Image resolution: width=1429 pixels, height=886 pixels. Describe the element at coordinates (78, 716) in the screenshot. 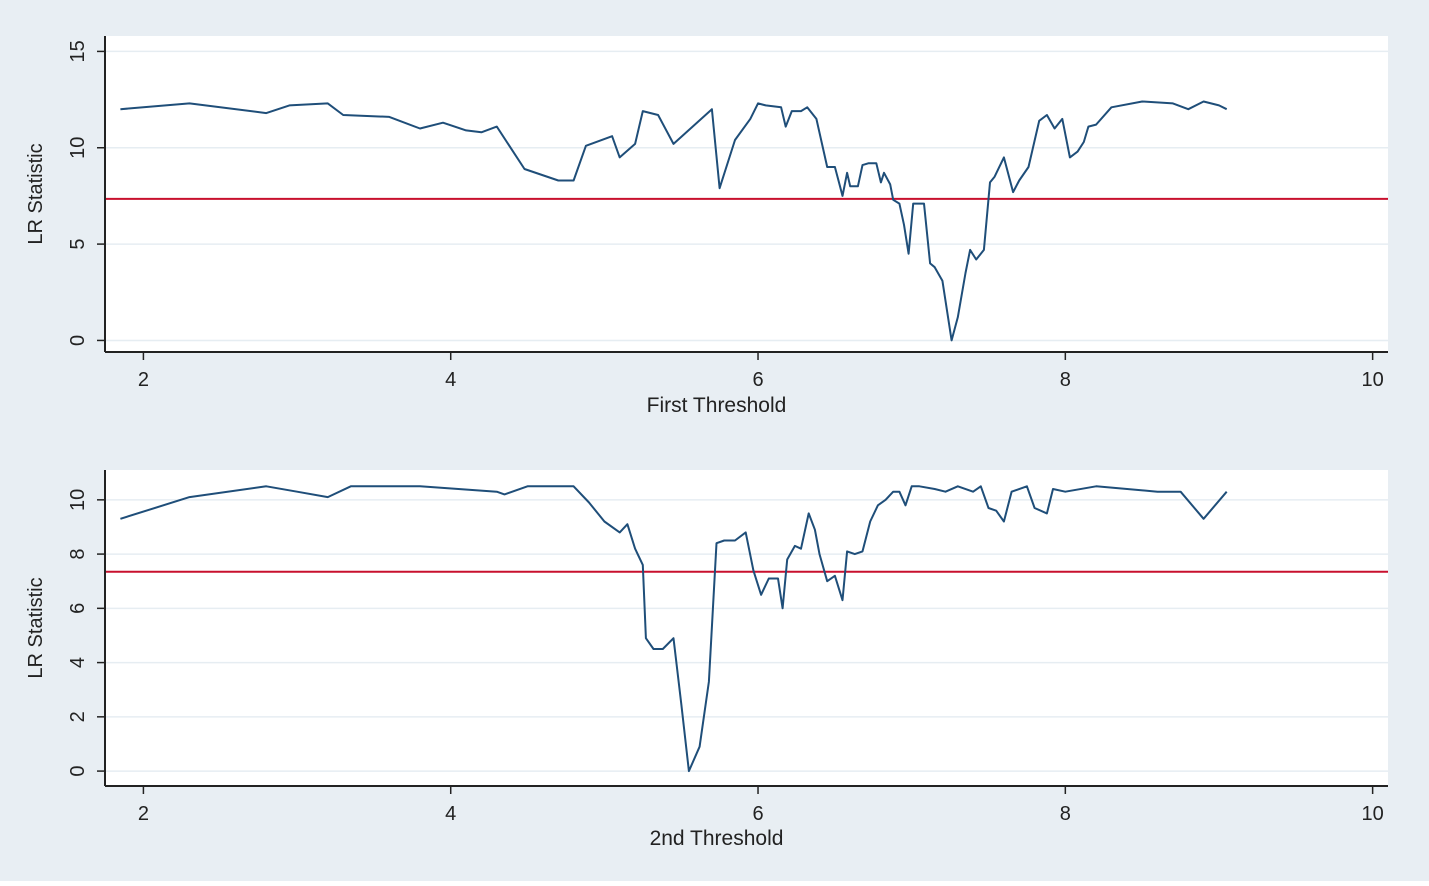

I see `y-tick-label: 2` at that location.